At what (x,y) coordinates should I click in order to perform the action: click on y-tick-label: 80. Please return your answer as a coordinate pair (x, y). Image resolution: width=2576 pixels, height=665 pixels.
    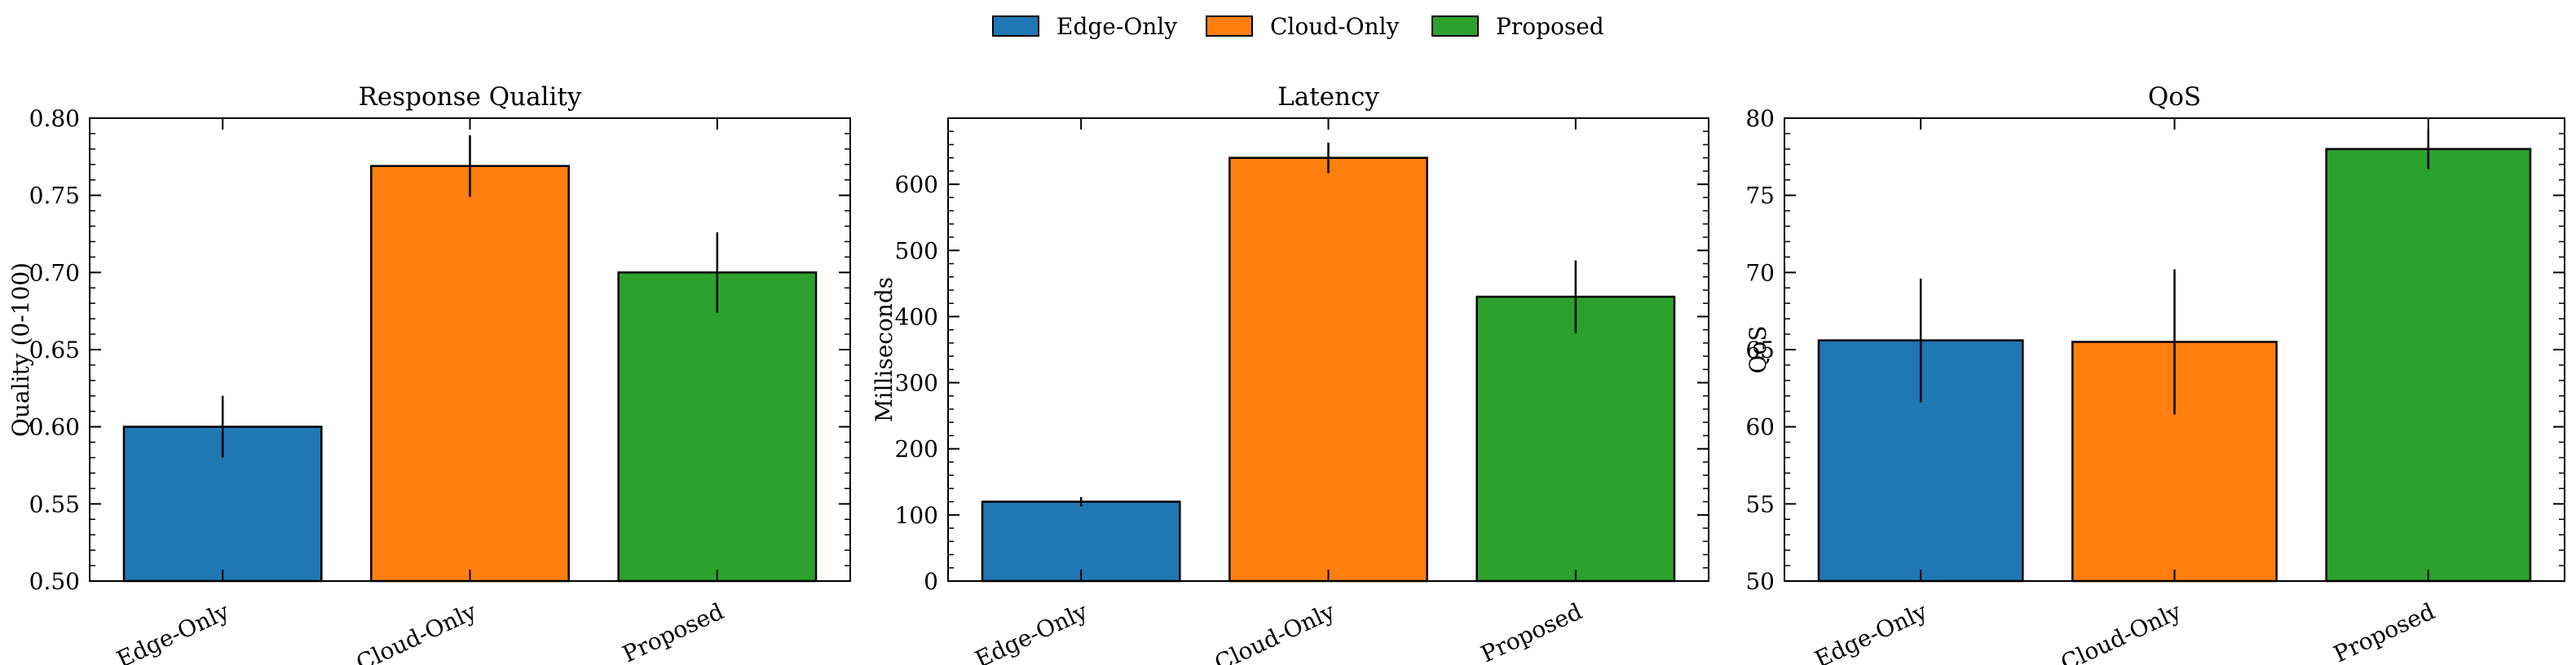
    Looking at the image, I should click on (1760, 118).